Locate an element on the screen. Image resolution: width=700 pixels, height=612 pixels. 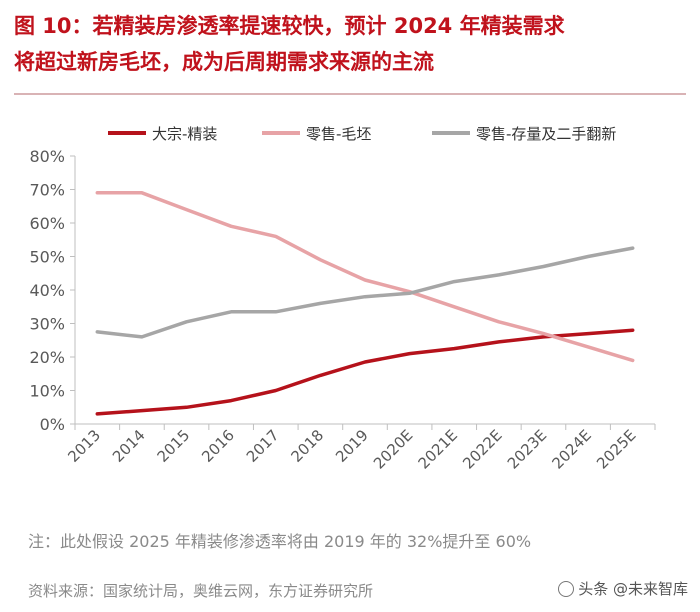
x-tick-label: 2018 is located at coordinates (307, 446).